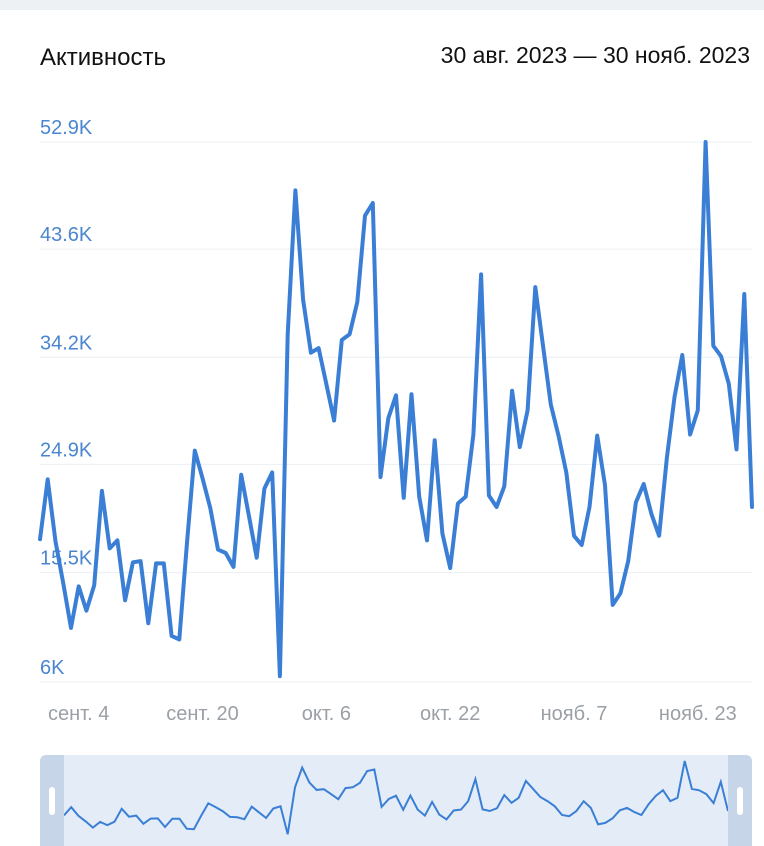 The width and height of the screenshot is (764, 846). Describe the element at coordinates (66, 559) in the screenshot. I see `y-tick-label: 15.5K` at that location.